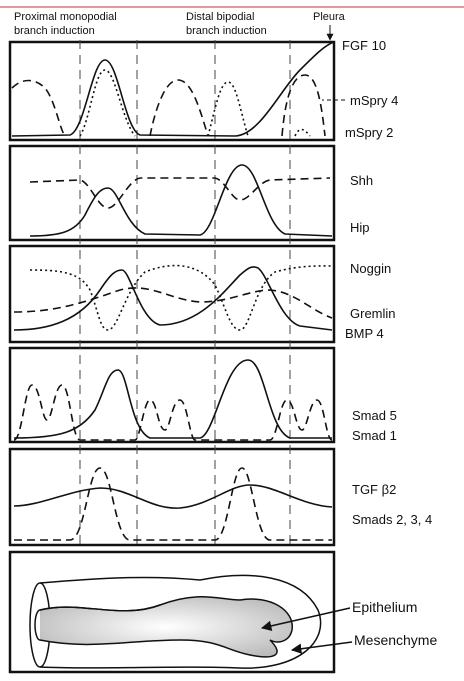 Image resolution: width=464 pixels, height=681 pixels. I want to click on label: Gremlin, so click(373, 313).